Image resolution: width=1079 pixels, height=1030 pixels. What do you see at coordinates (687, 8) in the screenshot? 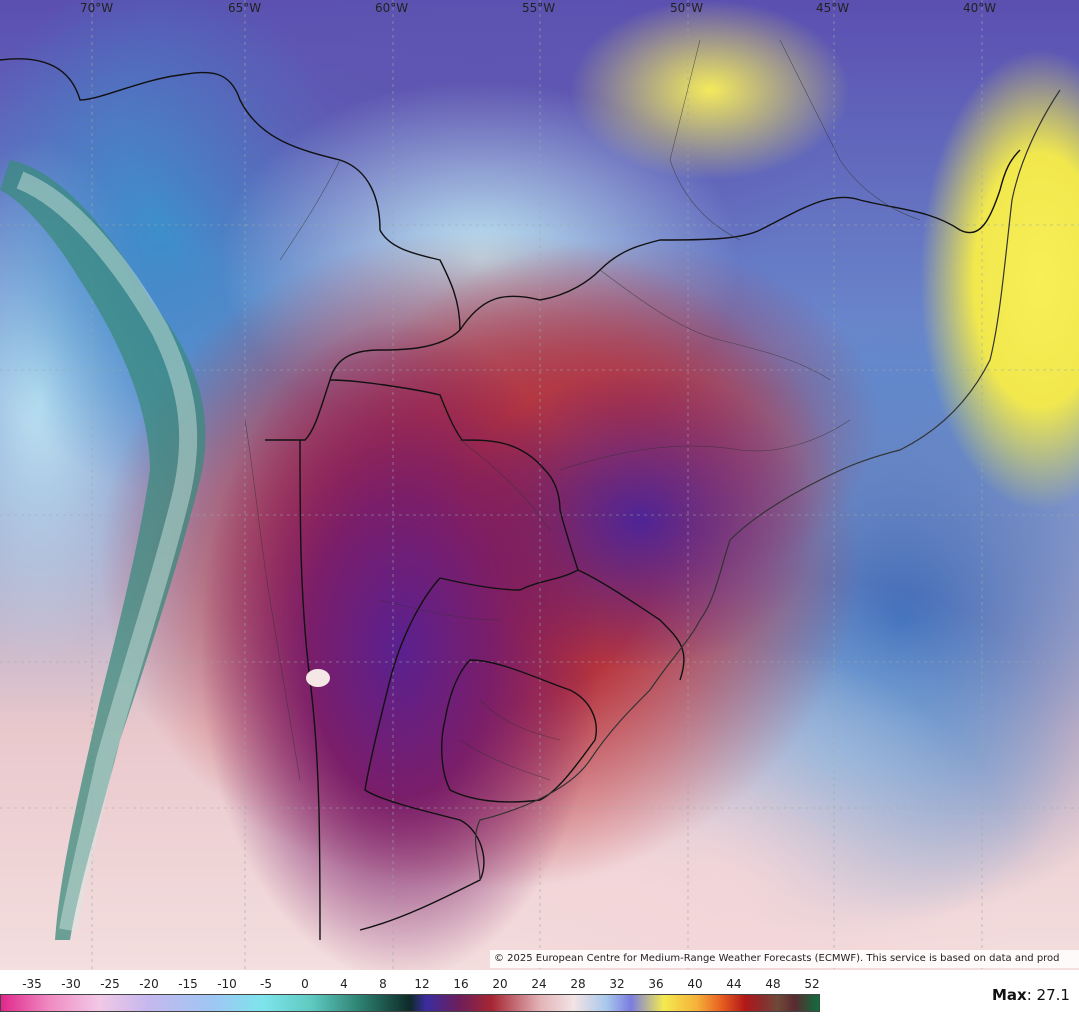
I see `longitude-label: 50°W` at bounding box center [687, 8].